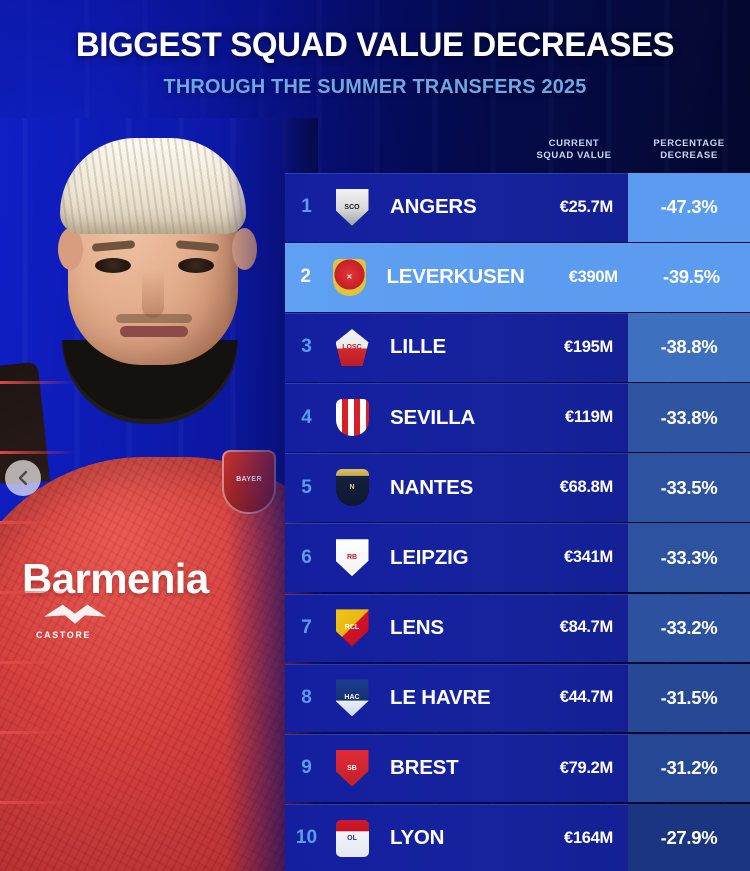 This screenshot has width=750, height=871. I want to click on lille-crest: LOSC, so click(352, 347).